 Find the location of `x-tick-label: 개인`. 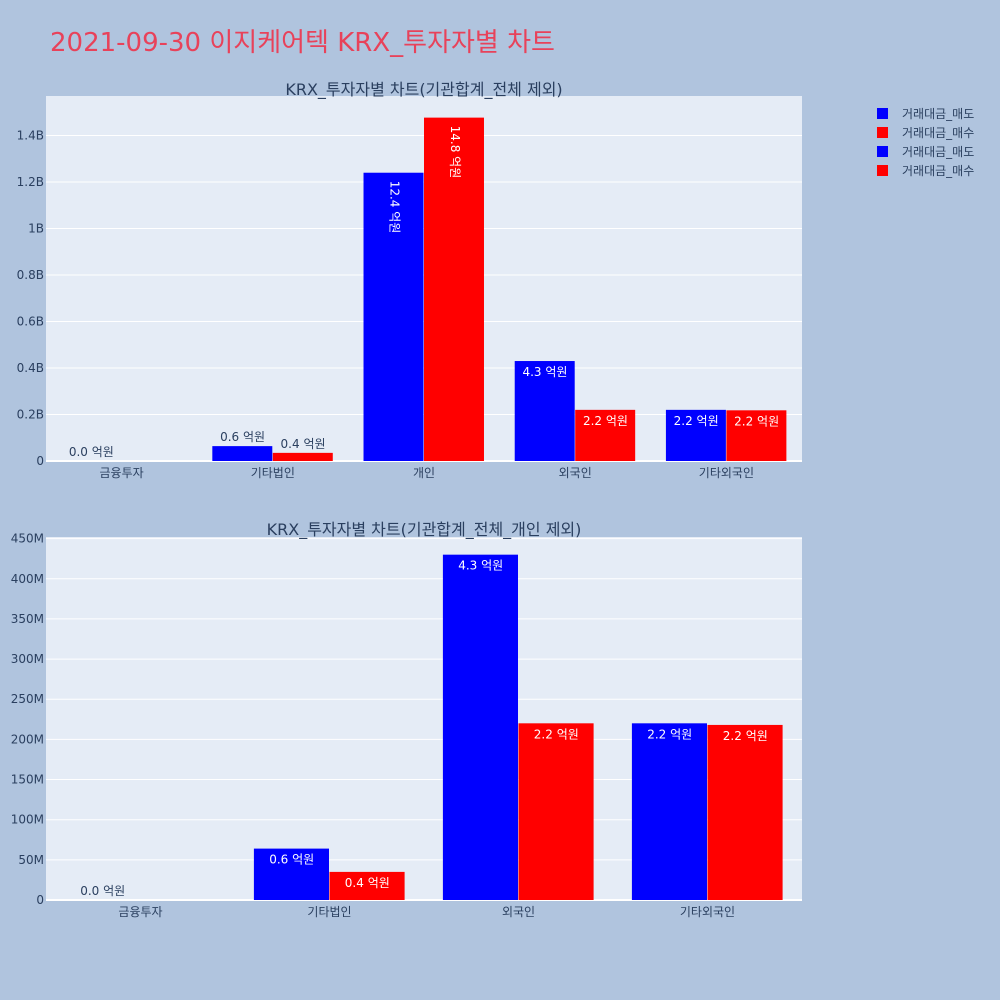

x-tick-label: 개인 is located at coordinates (424, 473).